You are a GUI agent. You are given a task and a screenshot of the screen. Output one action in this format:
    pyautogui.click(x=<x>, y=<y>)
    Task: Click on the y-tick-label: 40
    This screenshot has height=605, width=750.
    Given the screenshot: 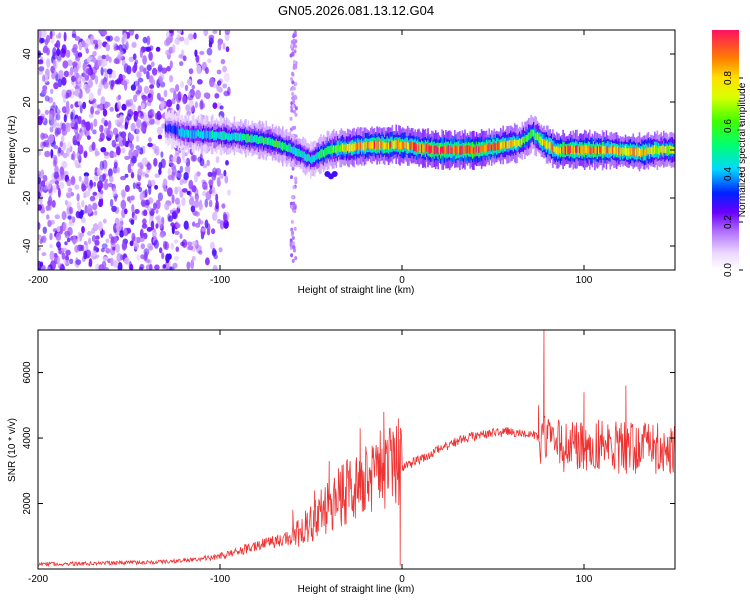 What is the action you would take?
    pyautogui.click(x=27, y=54)
    